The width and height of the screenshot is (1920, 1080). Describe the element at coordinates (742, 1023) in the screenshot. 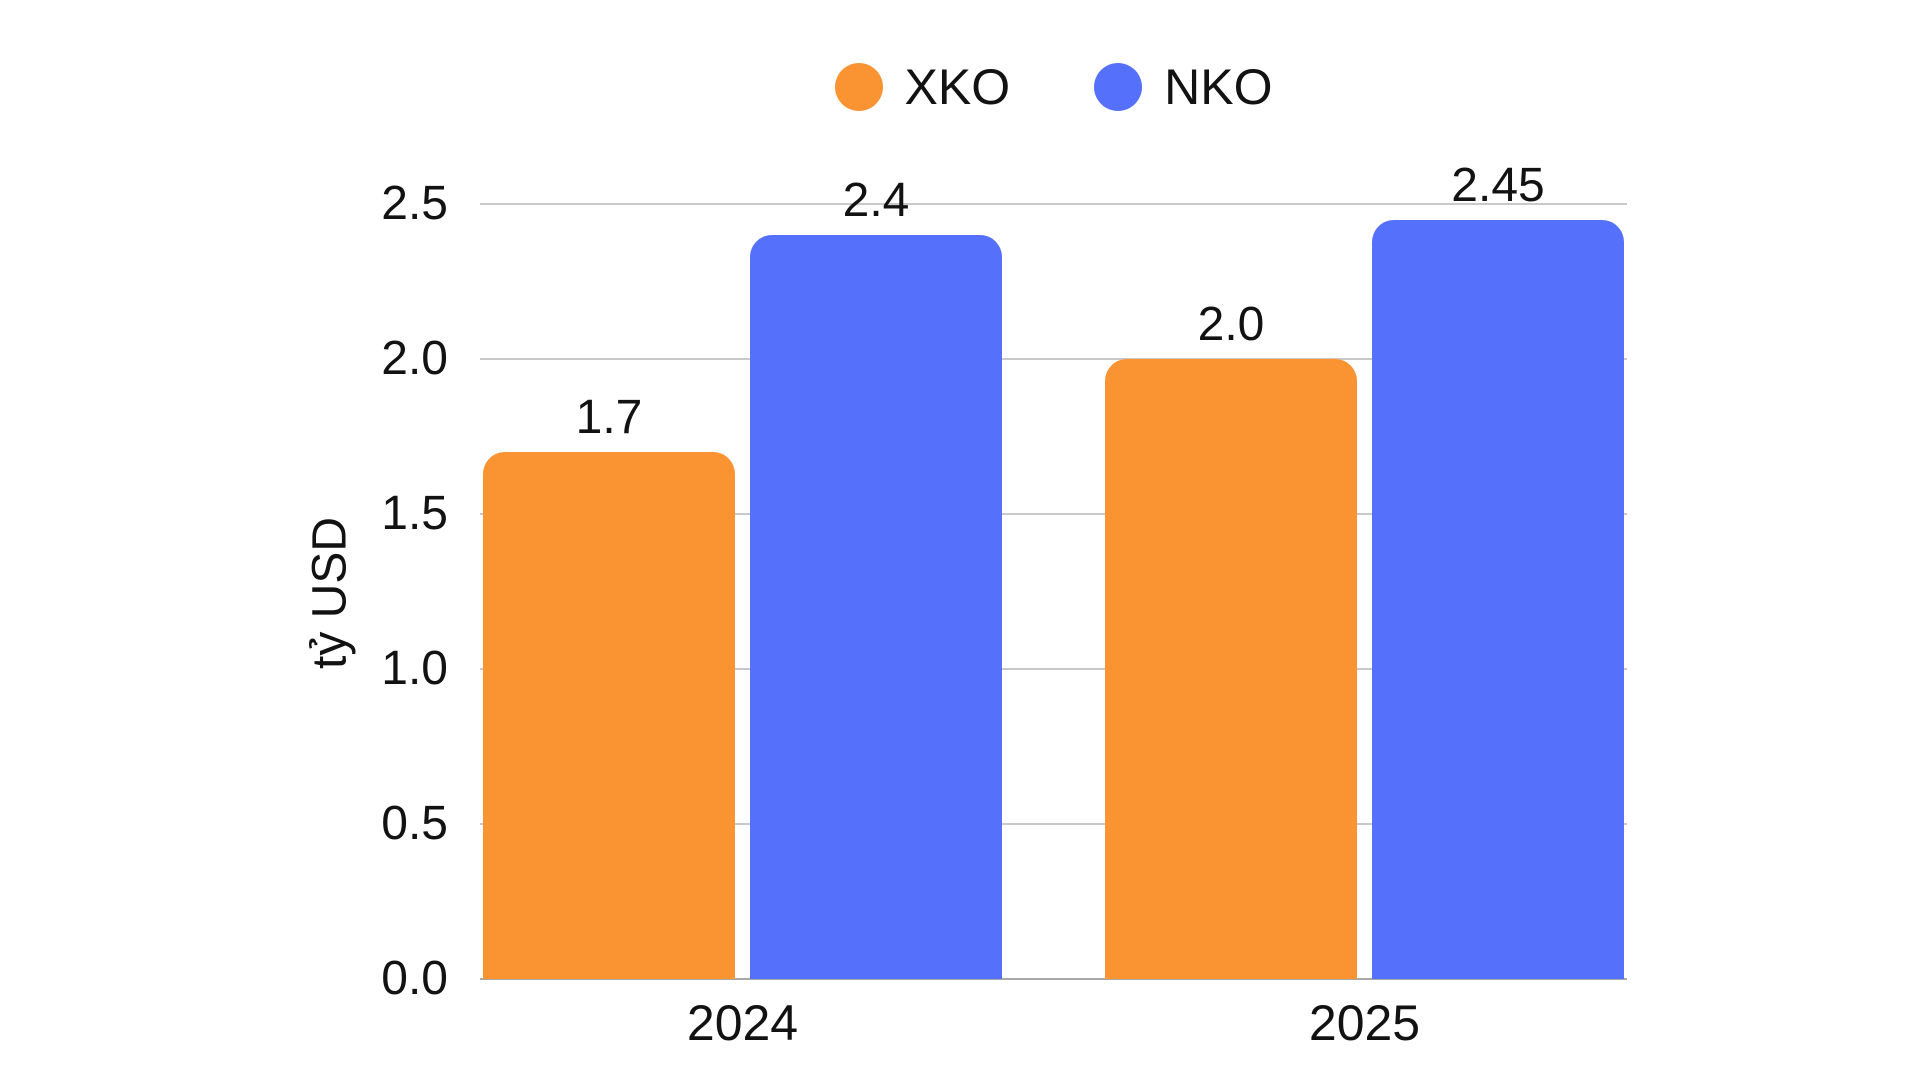

I see `x-tick-label: 2024` at that location.